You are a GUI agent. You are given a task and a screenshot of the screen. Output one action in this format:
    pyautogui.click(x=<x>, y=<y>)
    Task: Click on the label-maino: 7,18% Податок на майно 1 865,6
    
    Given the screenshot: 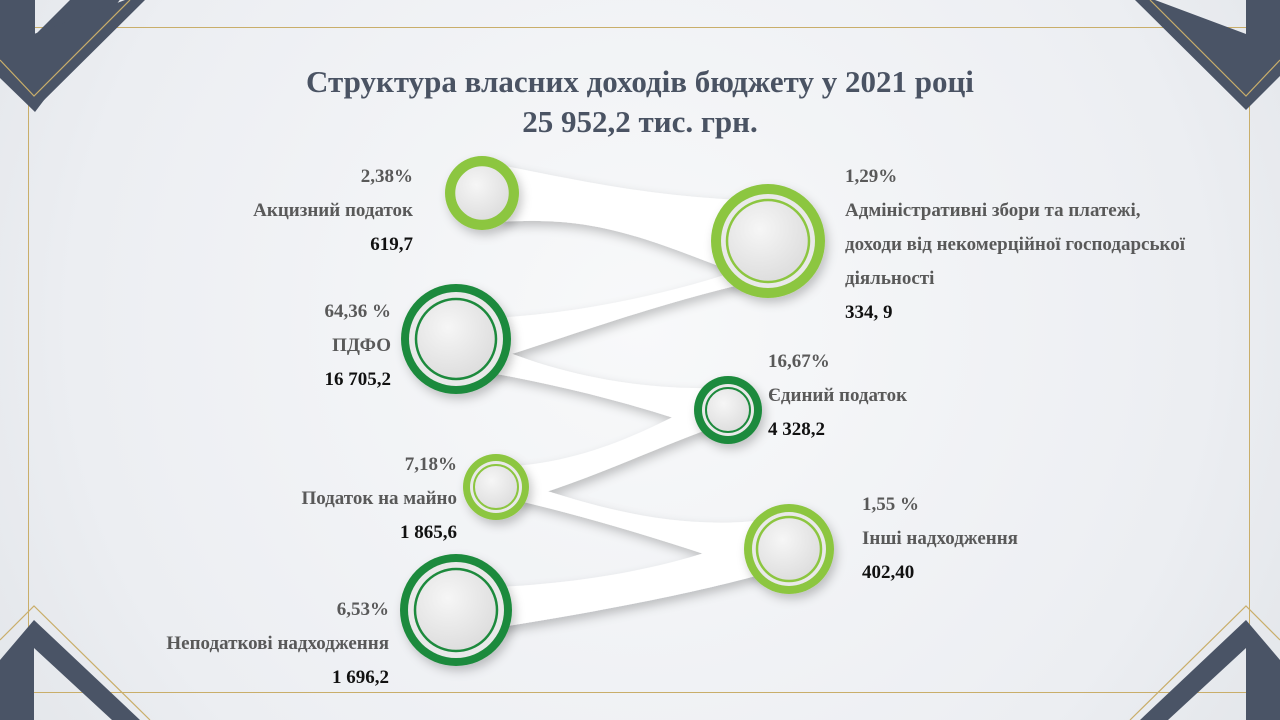 What is the action you would take?
    pyautogui.click(x=379, y=499)
    